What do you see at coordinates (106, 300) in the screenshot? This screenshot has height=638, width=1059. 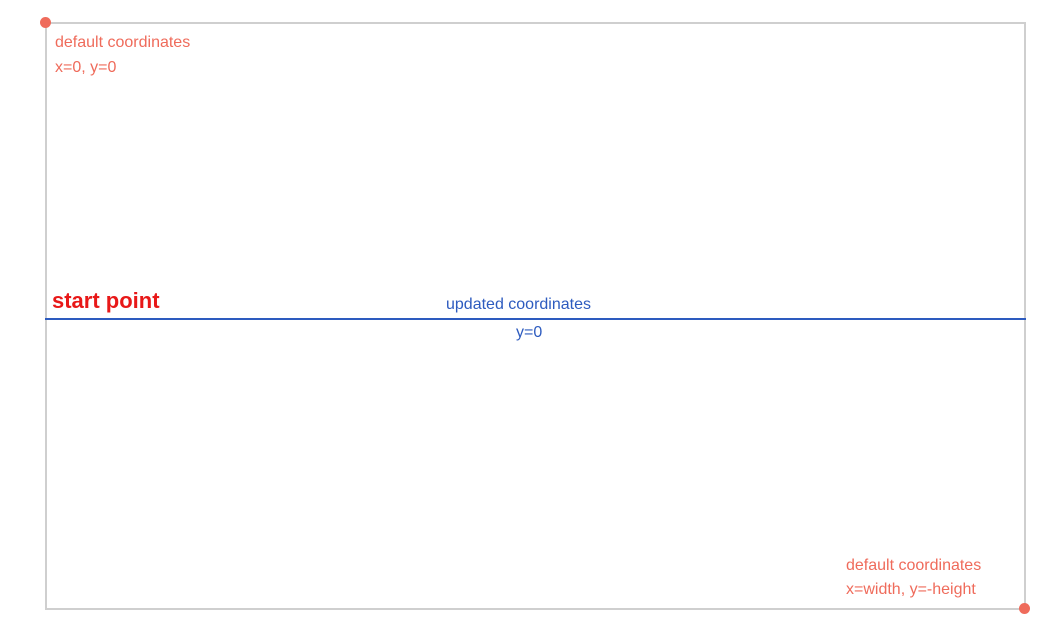 I see `start-point-label: start point` at bounding box center [106, 300].